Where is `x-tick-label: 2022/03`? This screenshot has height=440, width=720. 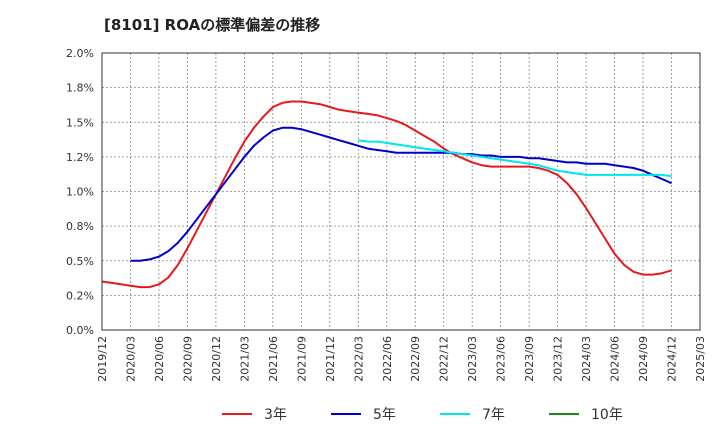 x-tick-label: 2022/03 is located at coordinates (358, 359).